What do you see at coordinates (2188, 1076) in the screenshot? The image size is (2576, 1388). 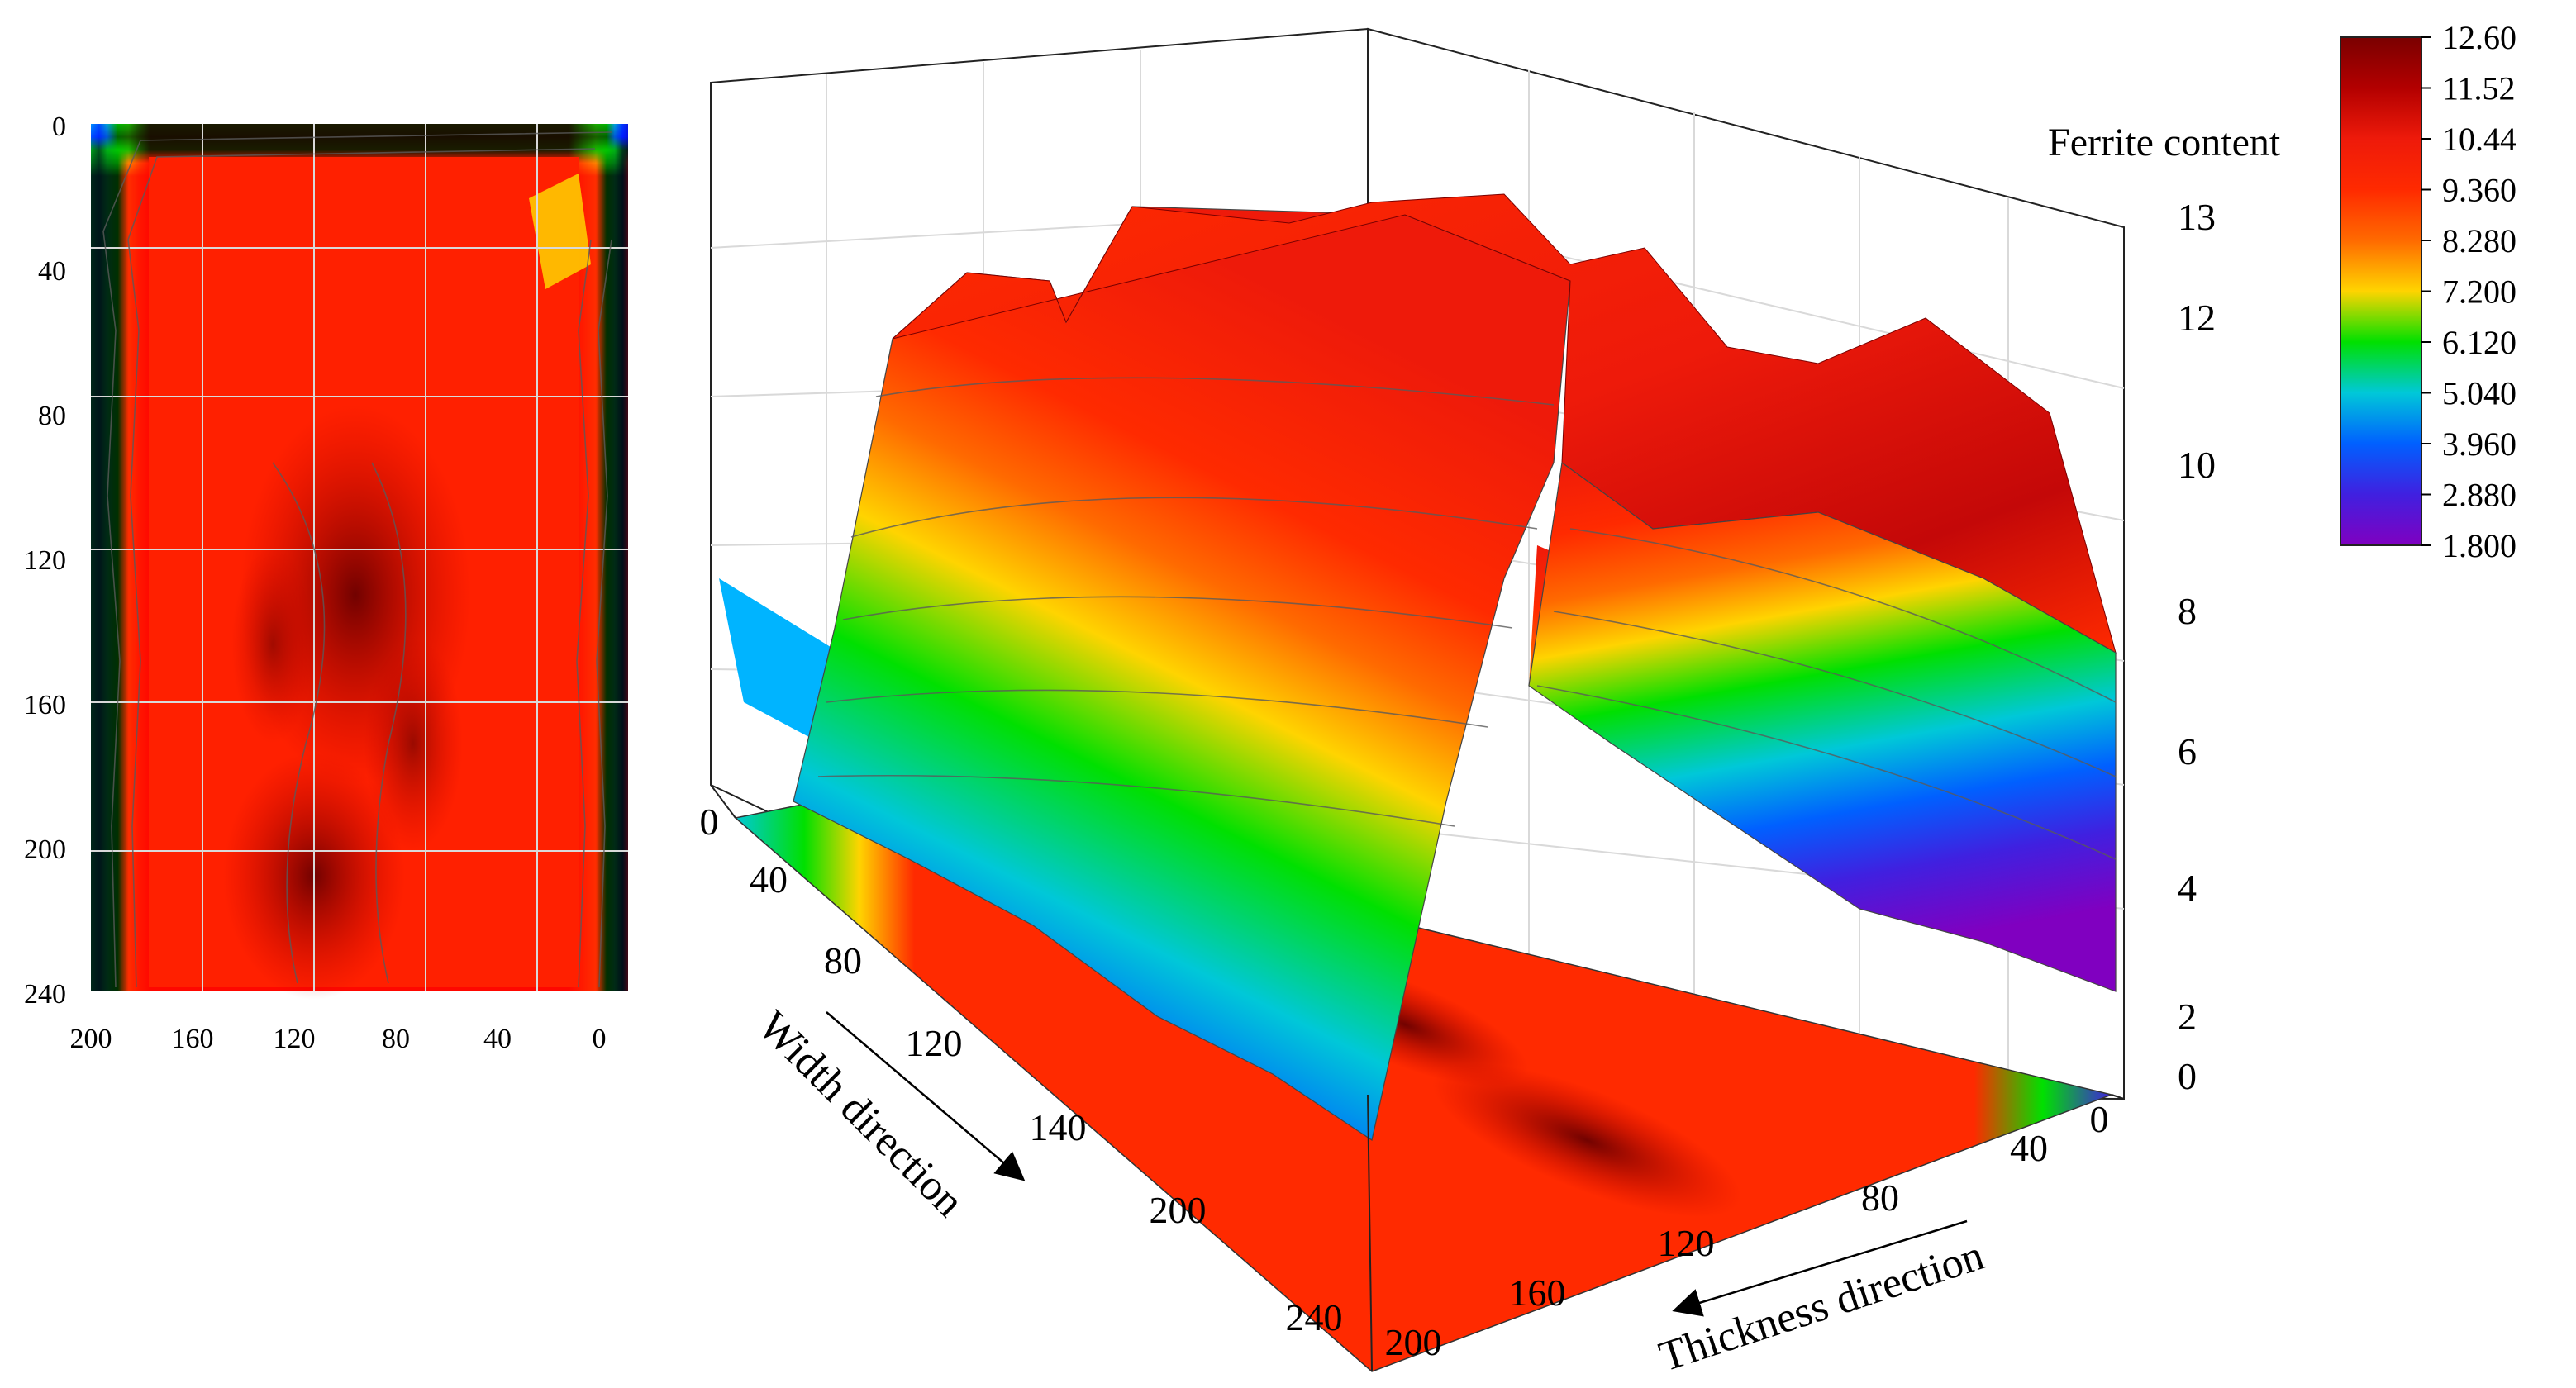 I see `z-tick: 0` at bounding box center [2188, 1076].